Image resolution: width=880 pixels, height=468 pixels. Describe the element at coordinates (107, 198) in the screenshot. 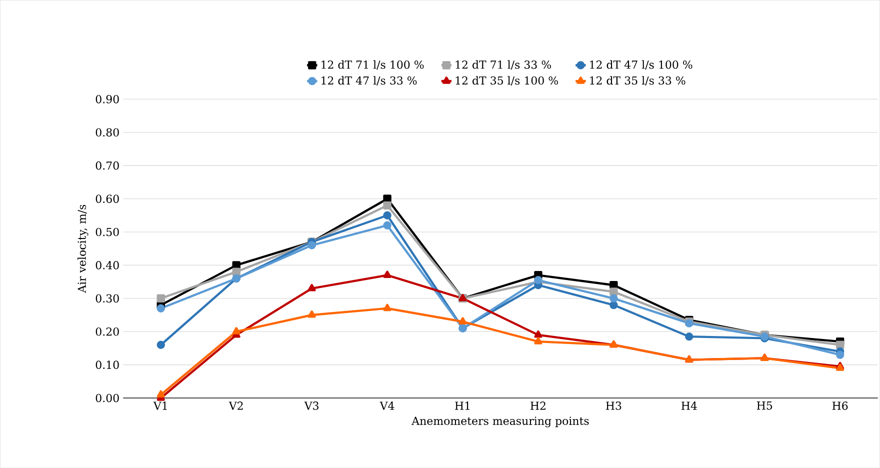

I see `y-tick-label: 0.60` at that location.